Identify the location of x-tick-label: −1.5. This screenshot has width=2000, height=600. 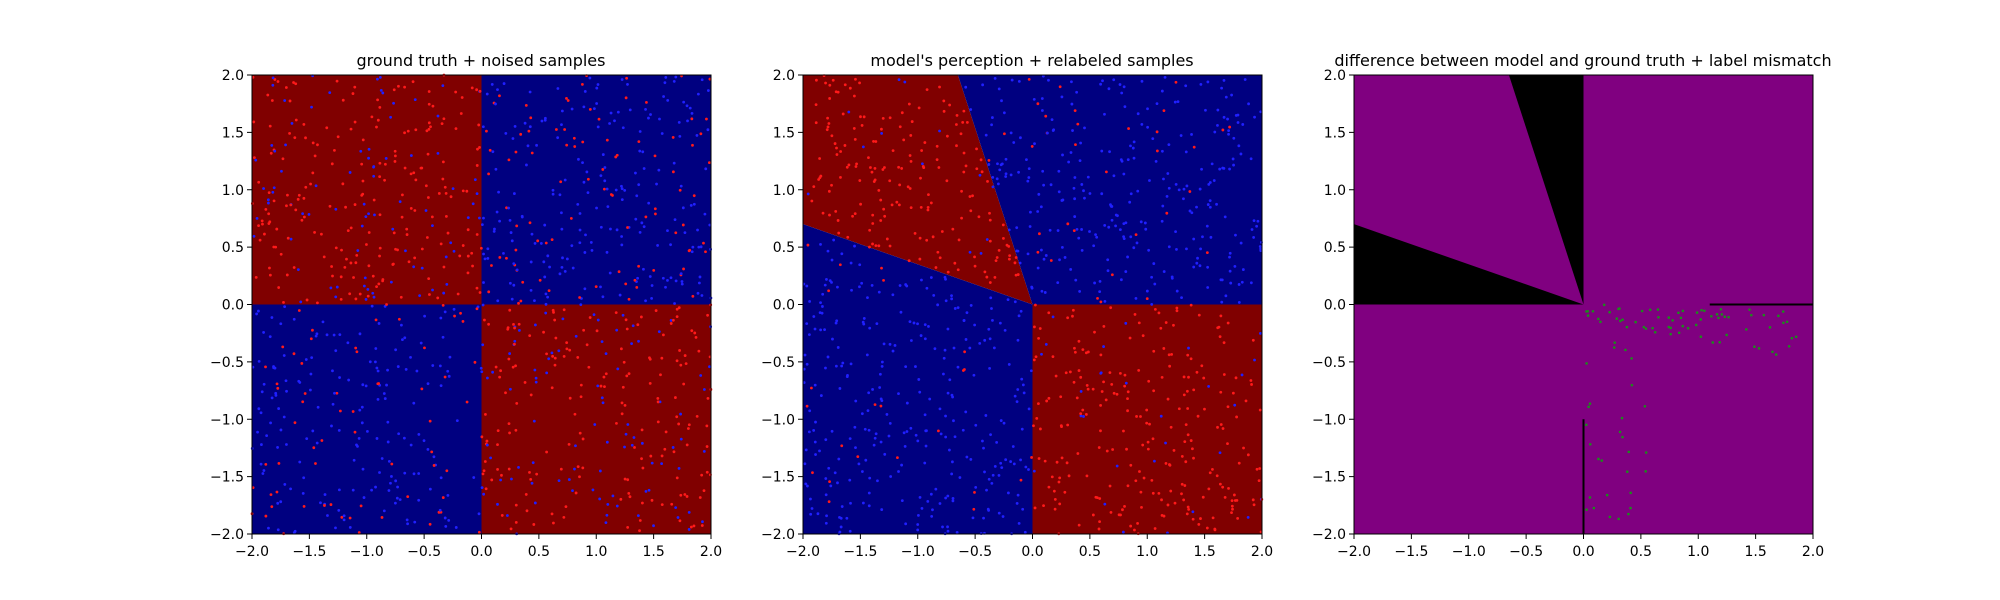
(309, 552).